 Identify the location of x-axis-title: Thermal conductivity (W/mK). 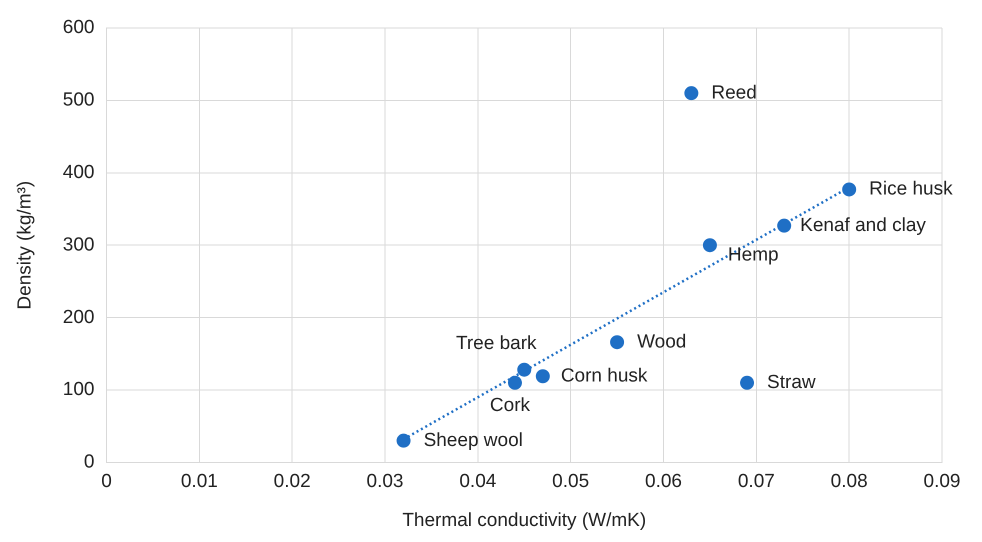
(524, 520).